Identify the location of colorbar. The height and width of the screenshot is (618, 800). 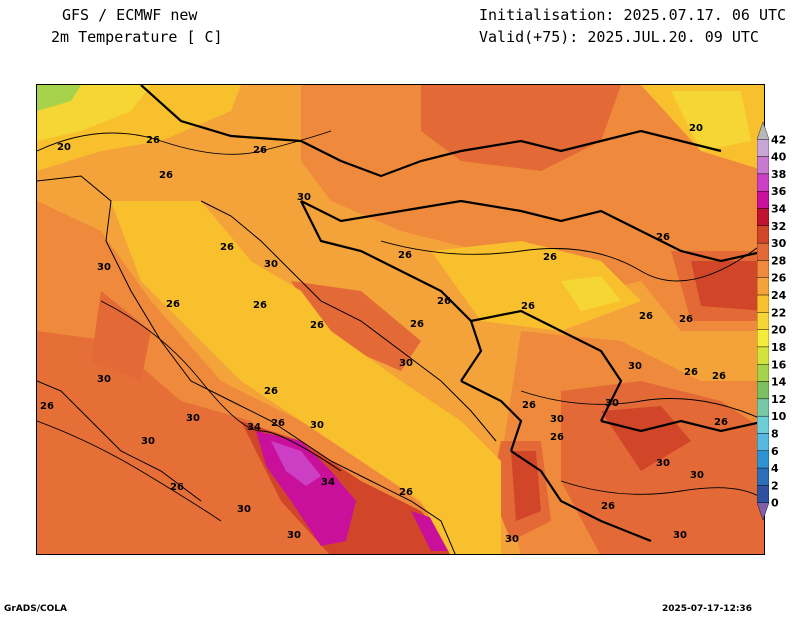
(763, 321).